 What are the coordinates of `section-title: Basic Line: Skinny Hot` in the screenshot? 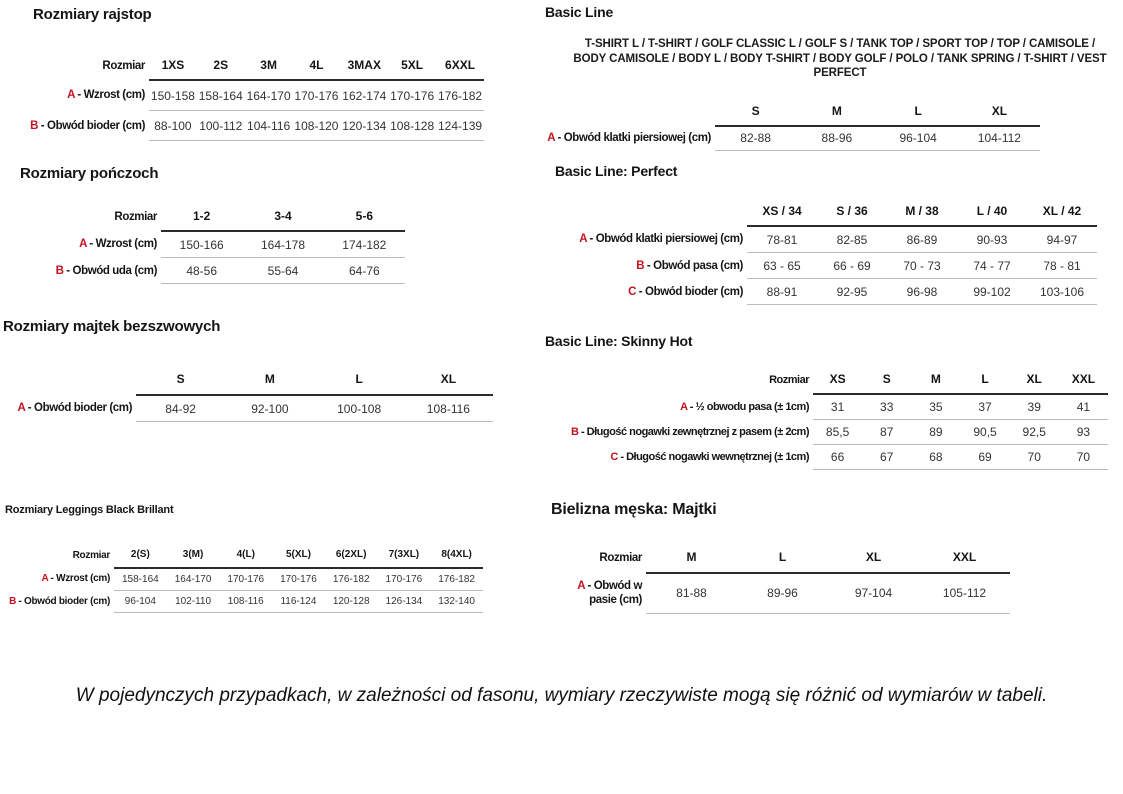 It's located at (619, 341).